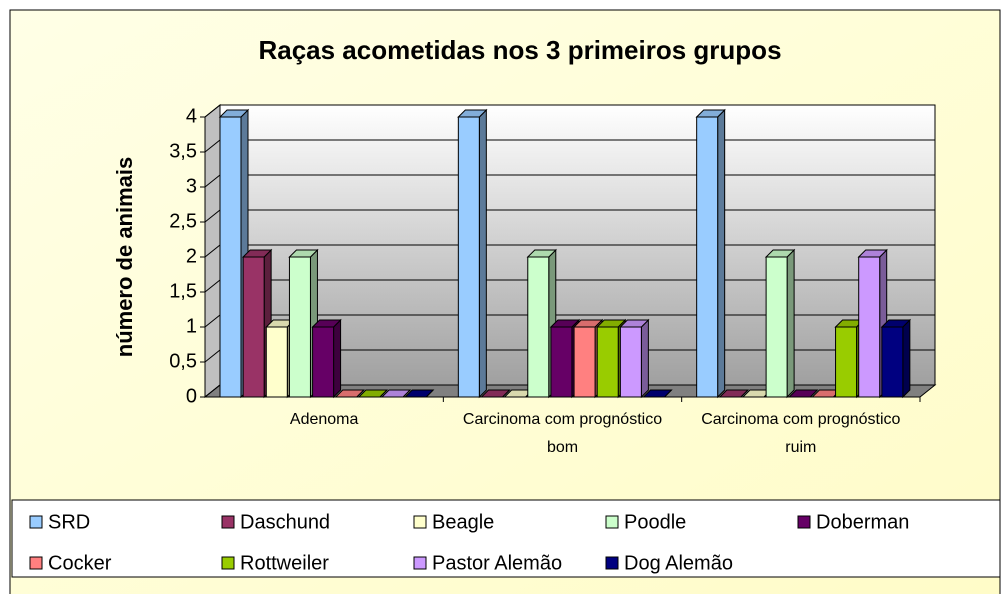 This screenshot has height=594, width=1008. What do you see at coordinates (862, 522) in the screenshot?
I see `legend-label: Doberman` at bounding box center [862, 522].